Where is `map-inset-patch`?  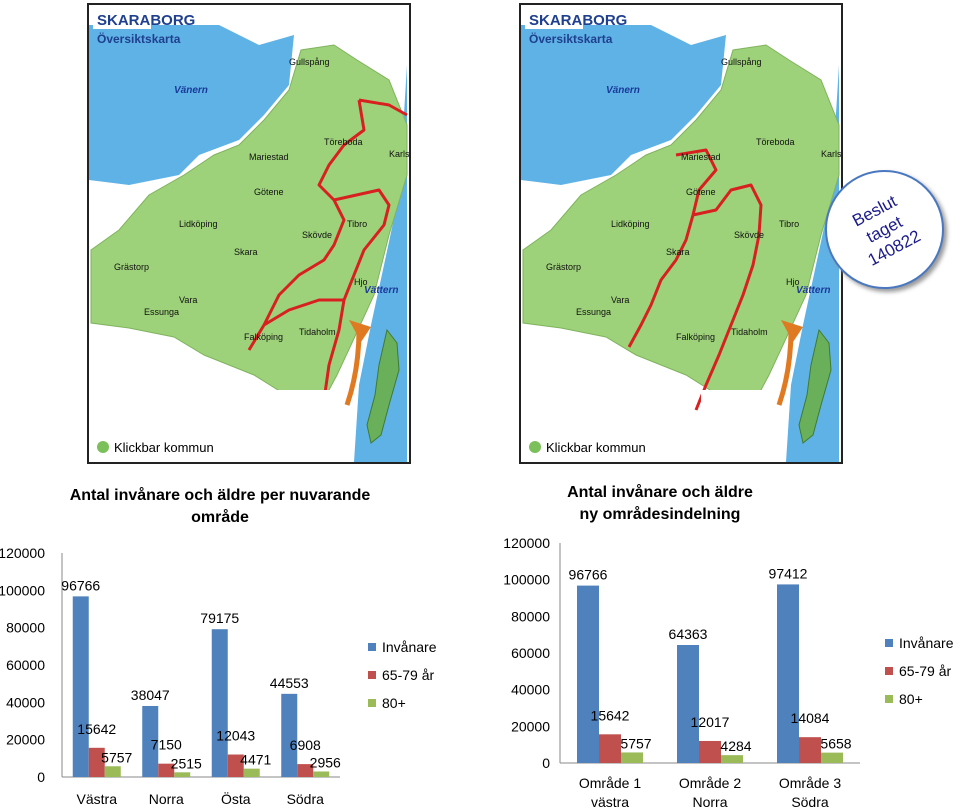
map-inset-patch is located at coordinates (735, 425).